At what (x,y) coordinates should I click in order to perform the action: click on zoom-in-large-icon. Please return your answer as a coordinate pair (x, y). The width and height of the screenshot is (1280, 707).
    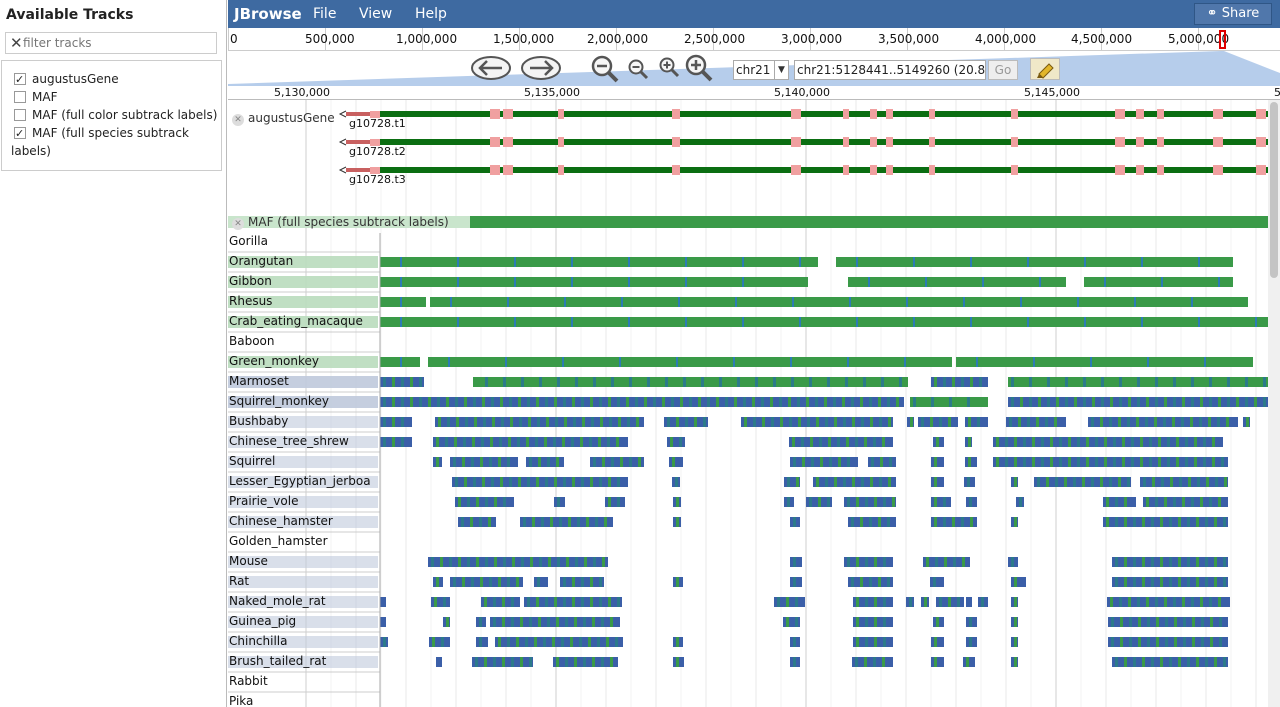
    Looking at the image, I should click on (699, 68).